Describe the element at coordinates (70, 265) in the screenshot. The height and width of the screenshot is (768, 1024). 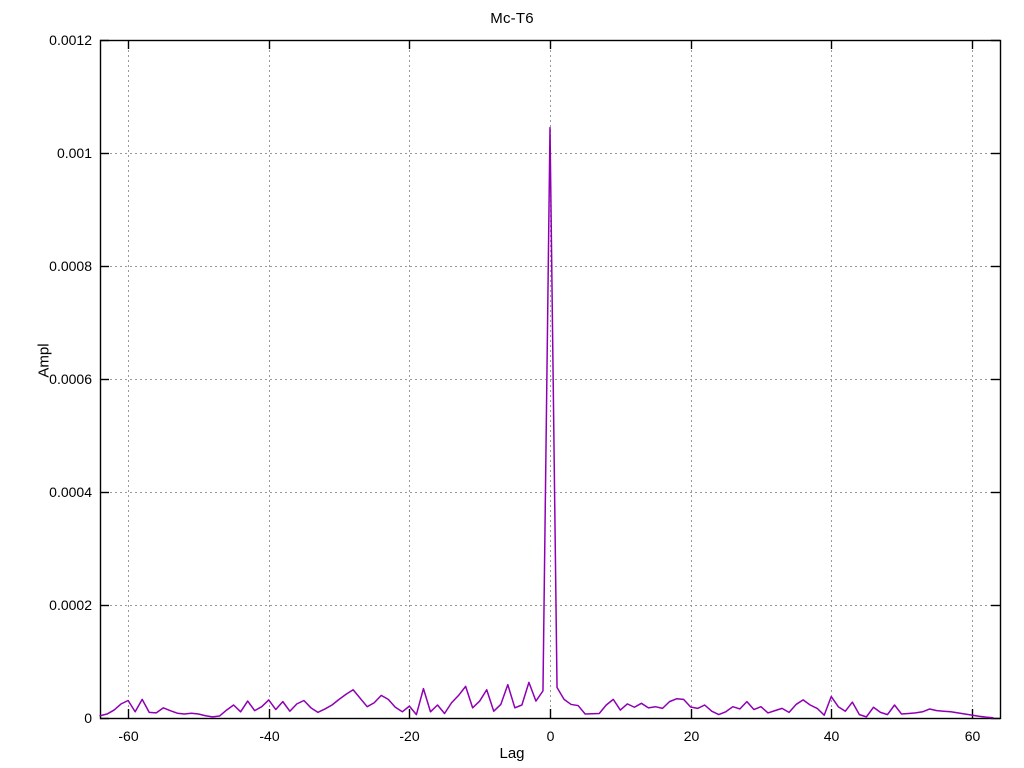
I see `y-tick-label: 0.0008` at that location.